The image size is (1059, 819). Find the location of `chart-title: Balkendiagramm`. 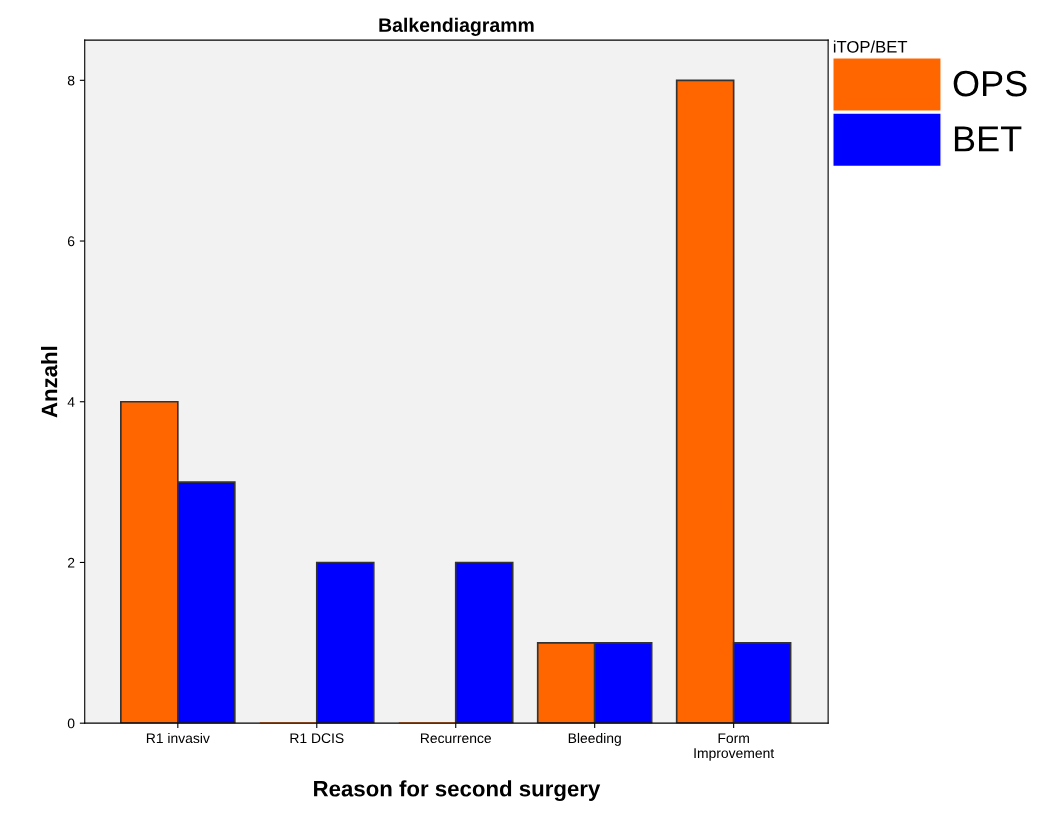

chart-title: Balkendiagramm is located at coordinates (456, 26).